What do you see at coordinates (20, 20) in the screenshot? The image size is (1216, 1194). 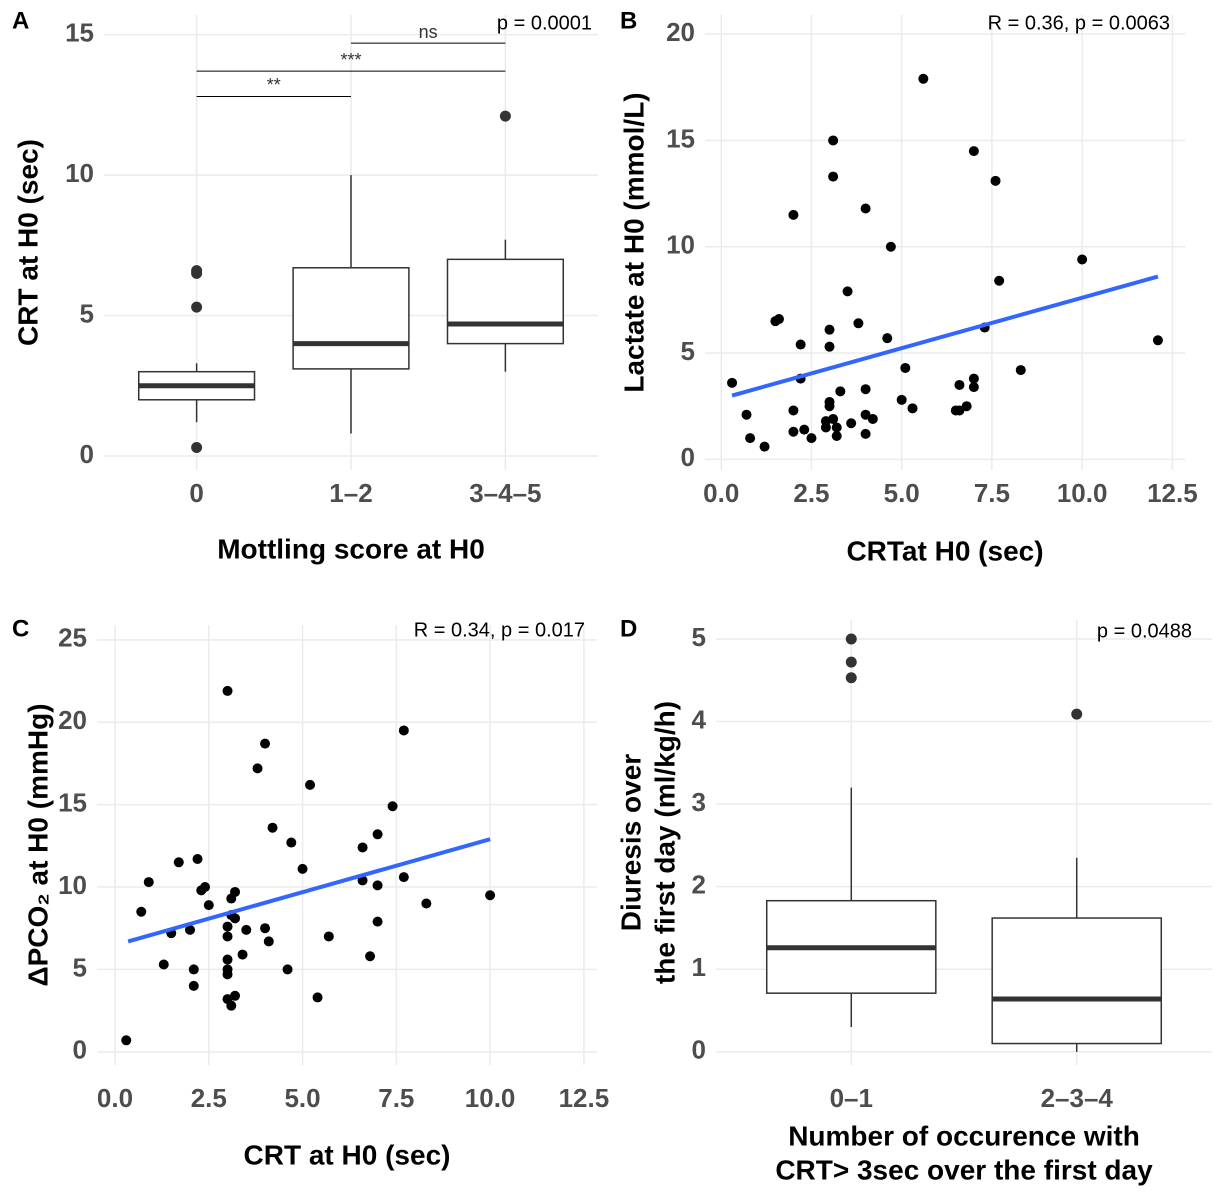 I see `panel-tag: A` at bounding box center [20, 20].